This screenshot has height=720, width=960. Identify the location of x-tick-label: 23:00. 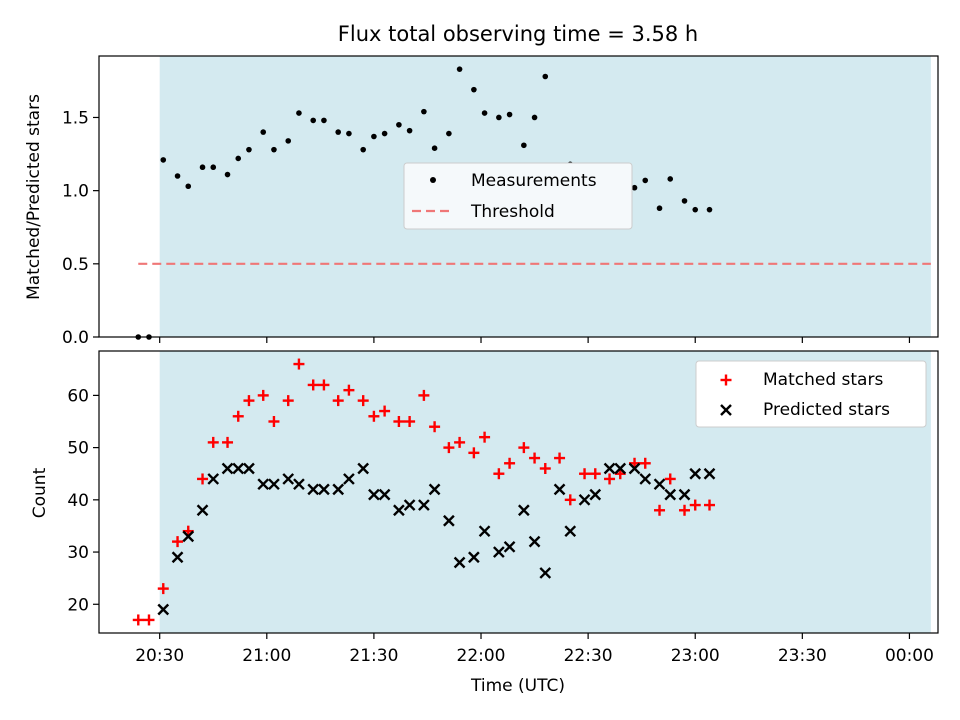
(695, 656).